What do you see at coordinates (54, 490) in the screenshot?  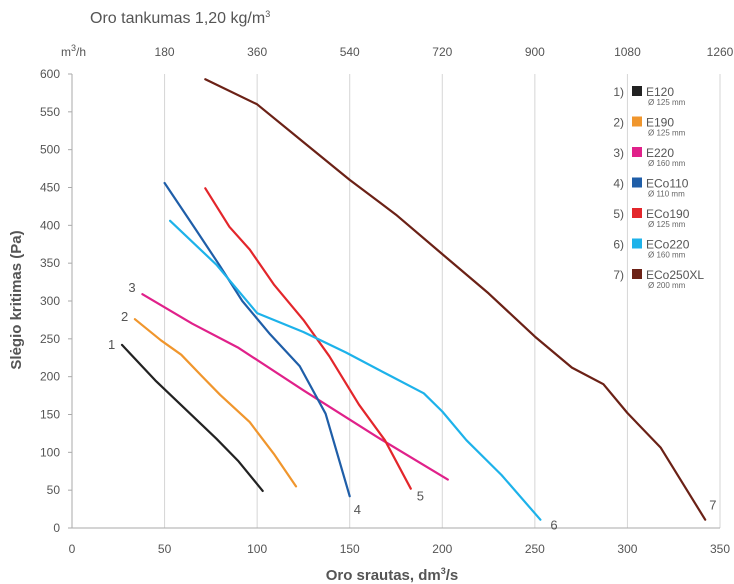 I see `y-tick-label: 50` at bounding box center [54, 490].